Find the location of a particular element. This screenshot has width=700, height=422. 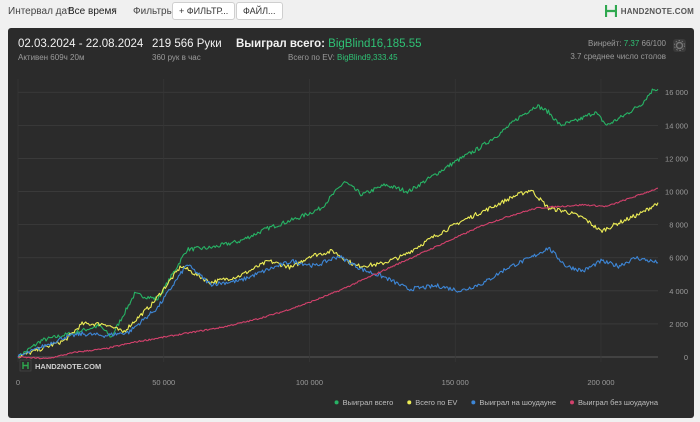

winrate-tail: 66/100 is located at coordinates (652, 43).